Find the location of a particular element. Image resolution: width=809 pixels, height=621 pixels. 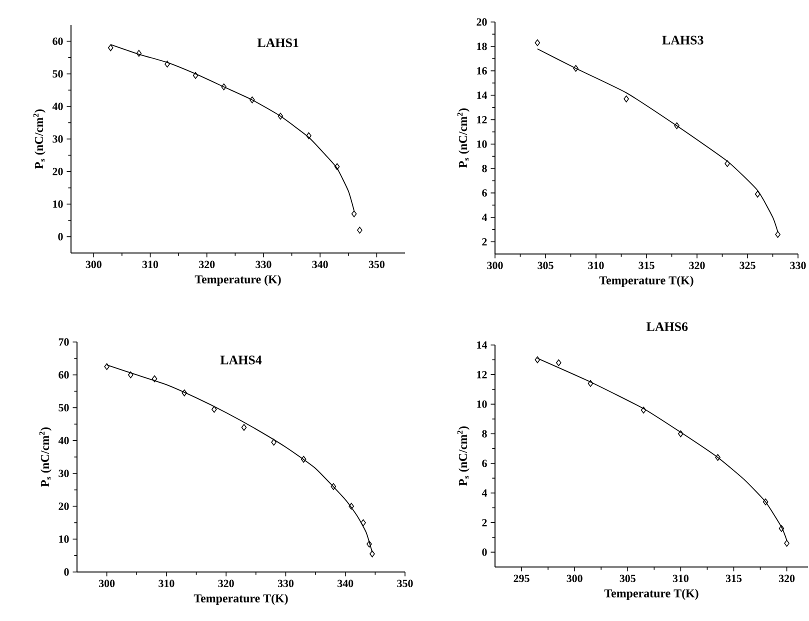

x-tick-label: 295 is located at coordinates (522, 578).